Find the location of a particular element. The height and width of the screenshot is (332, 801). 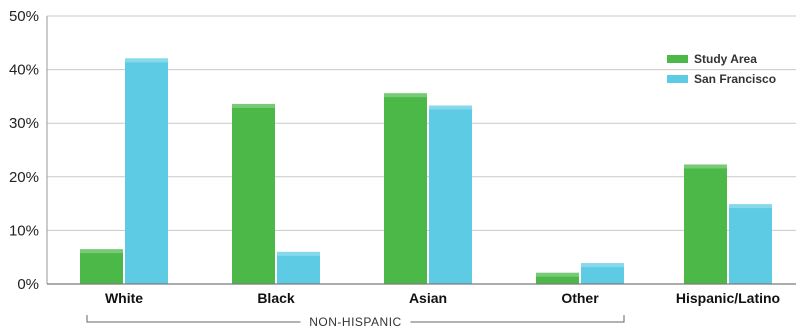

y-tick-label: 20% is located at coordinates (24, 177).